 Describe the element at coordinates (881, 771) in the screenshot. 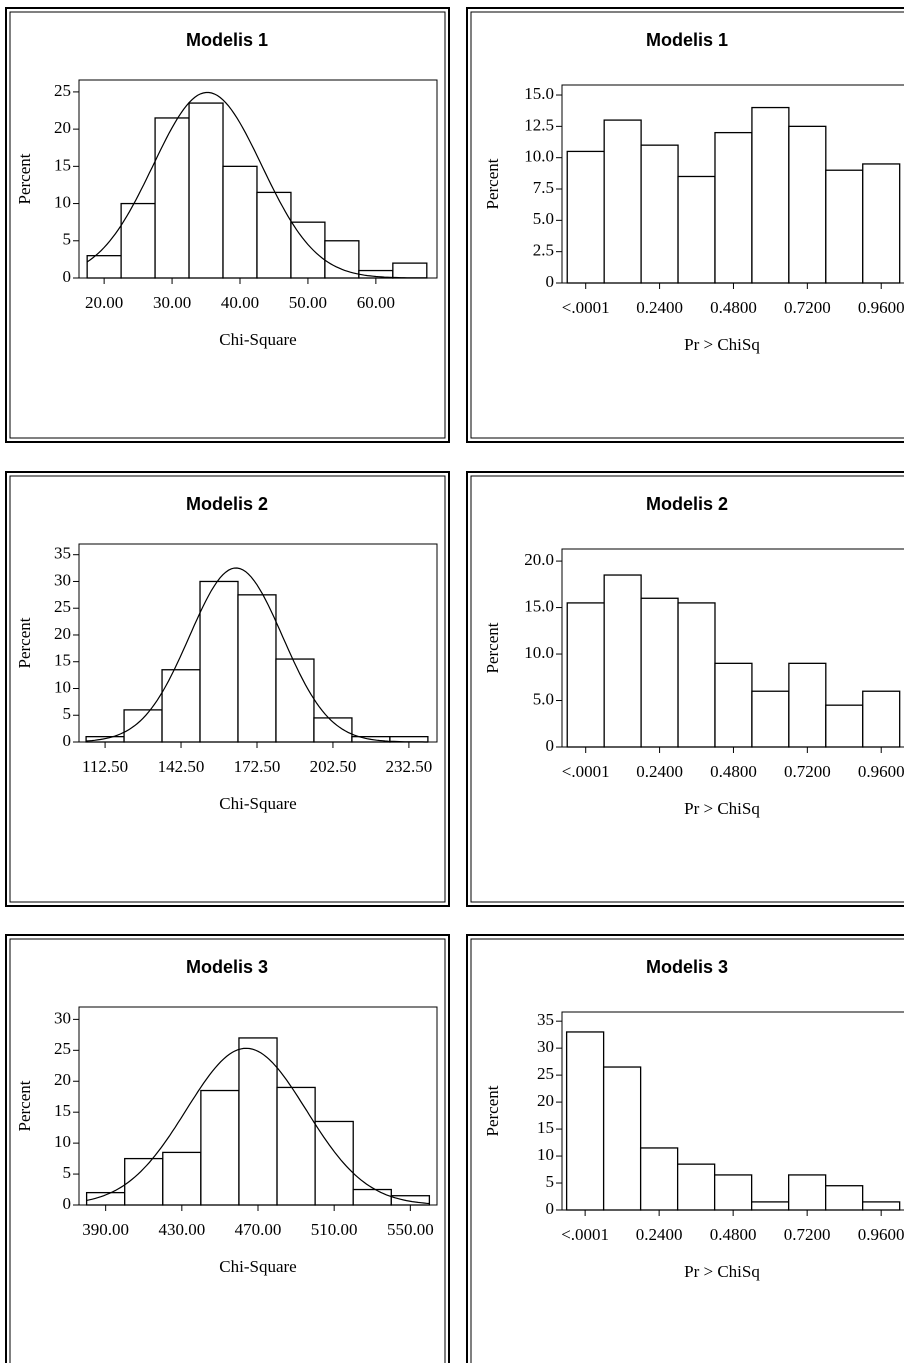

I see `x-tick-label: 0.9600` at that location.